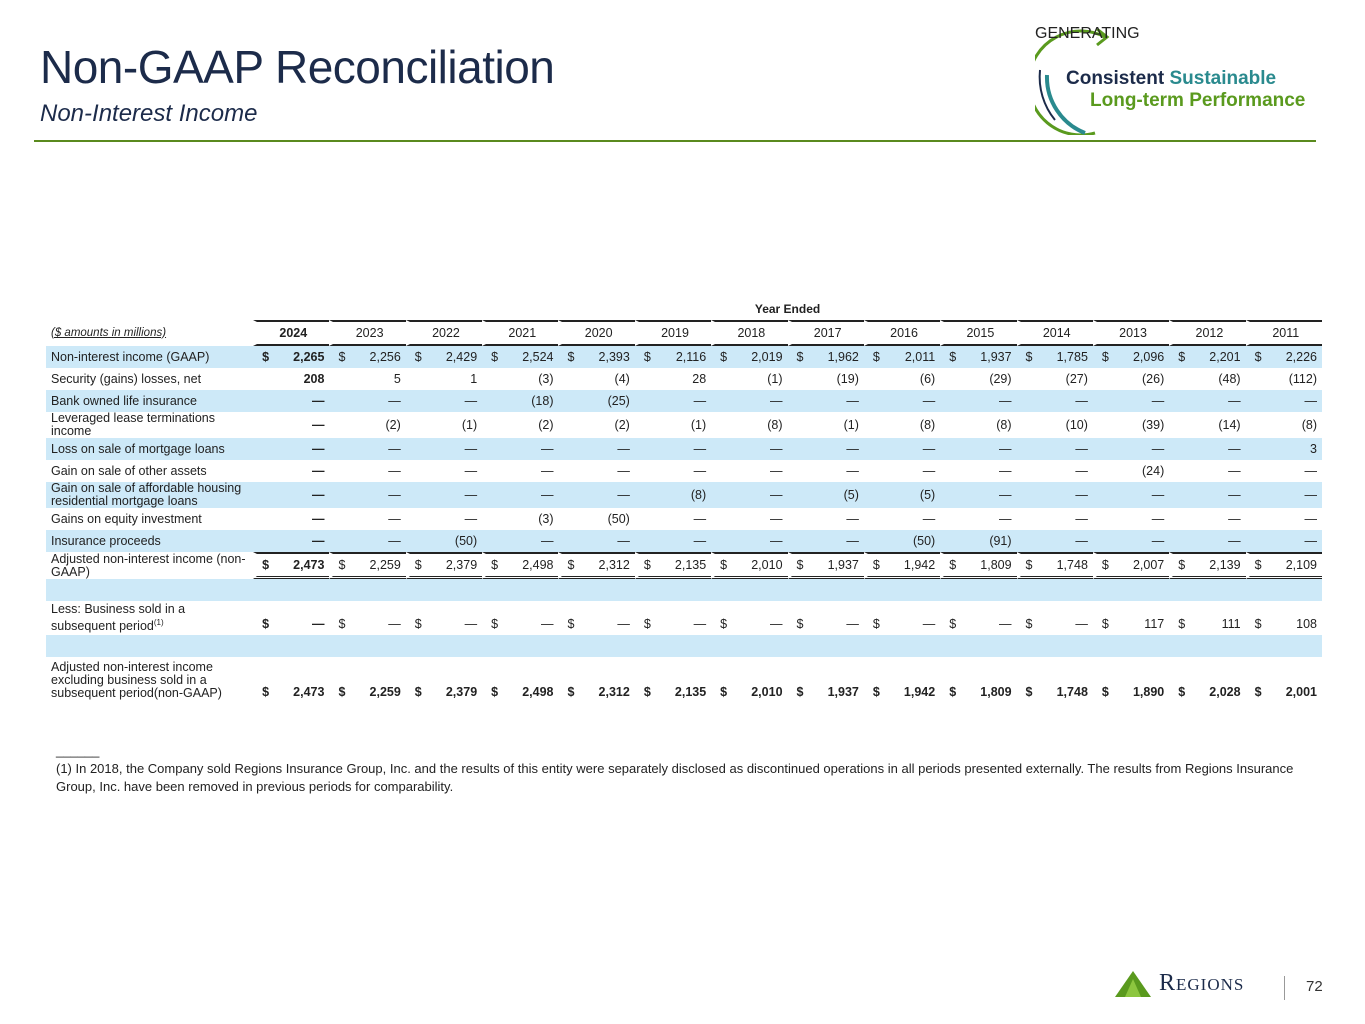  I want to click on value-cell: (18), so click(529, 401).